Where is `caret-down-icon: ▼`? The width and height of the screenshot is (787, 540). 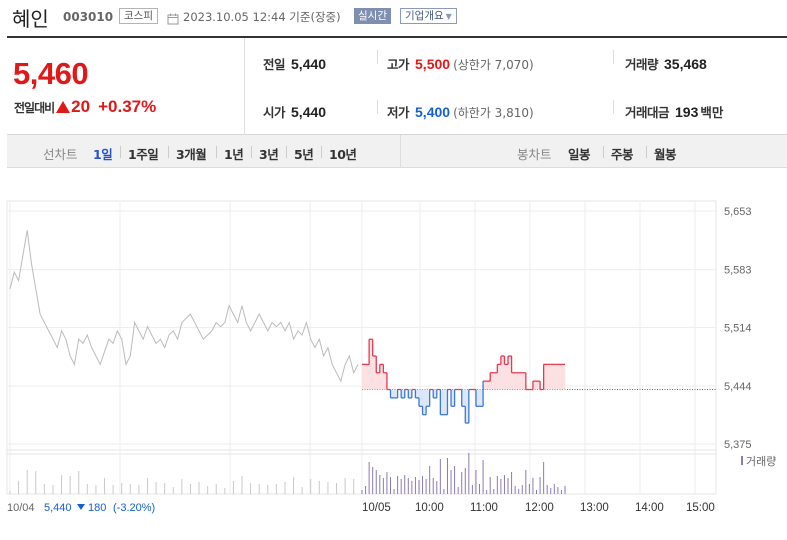 caret-down-icon: ▼ is located at coordinates (448, 16).